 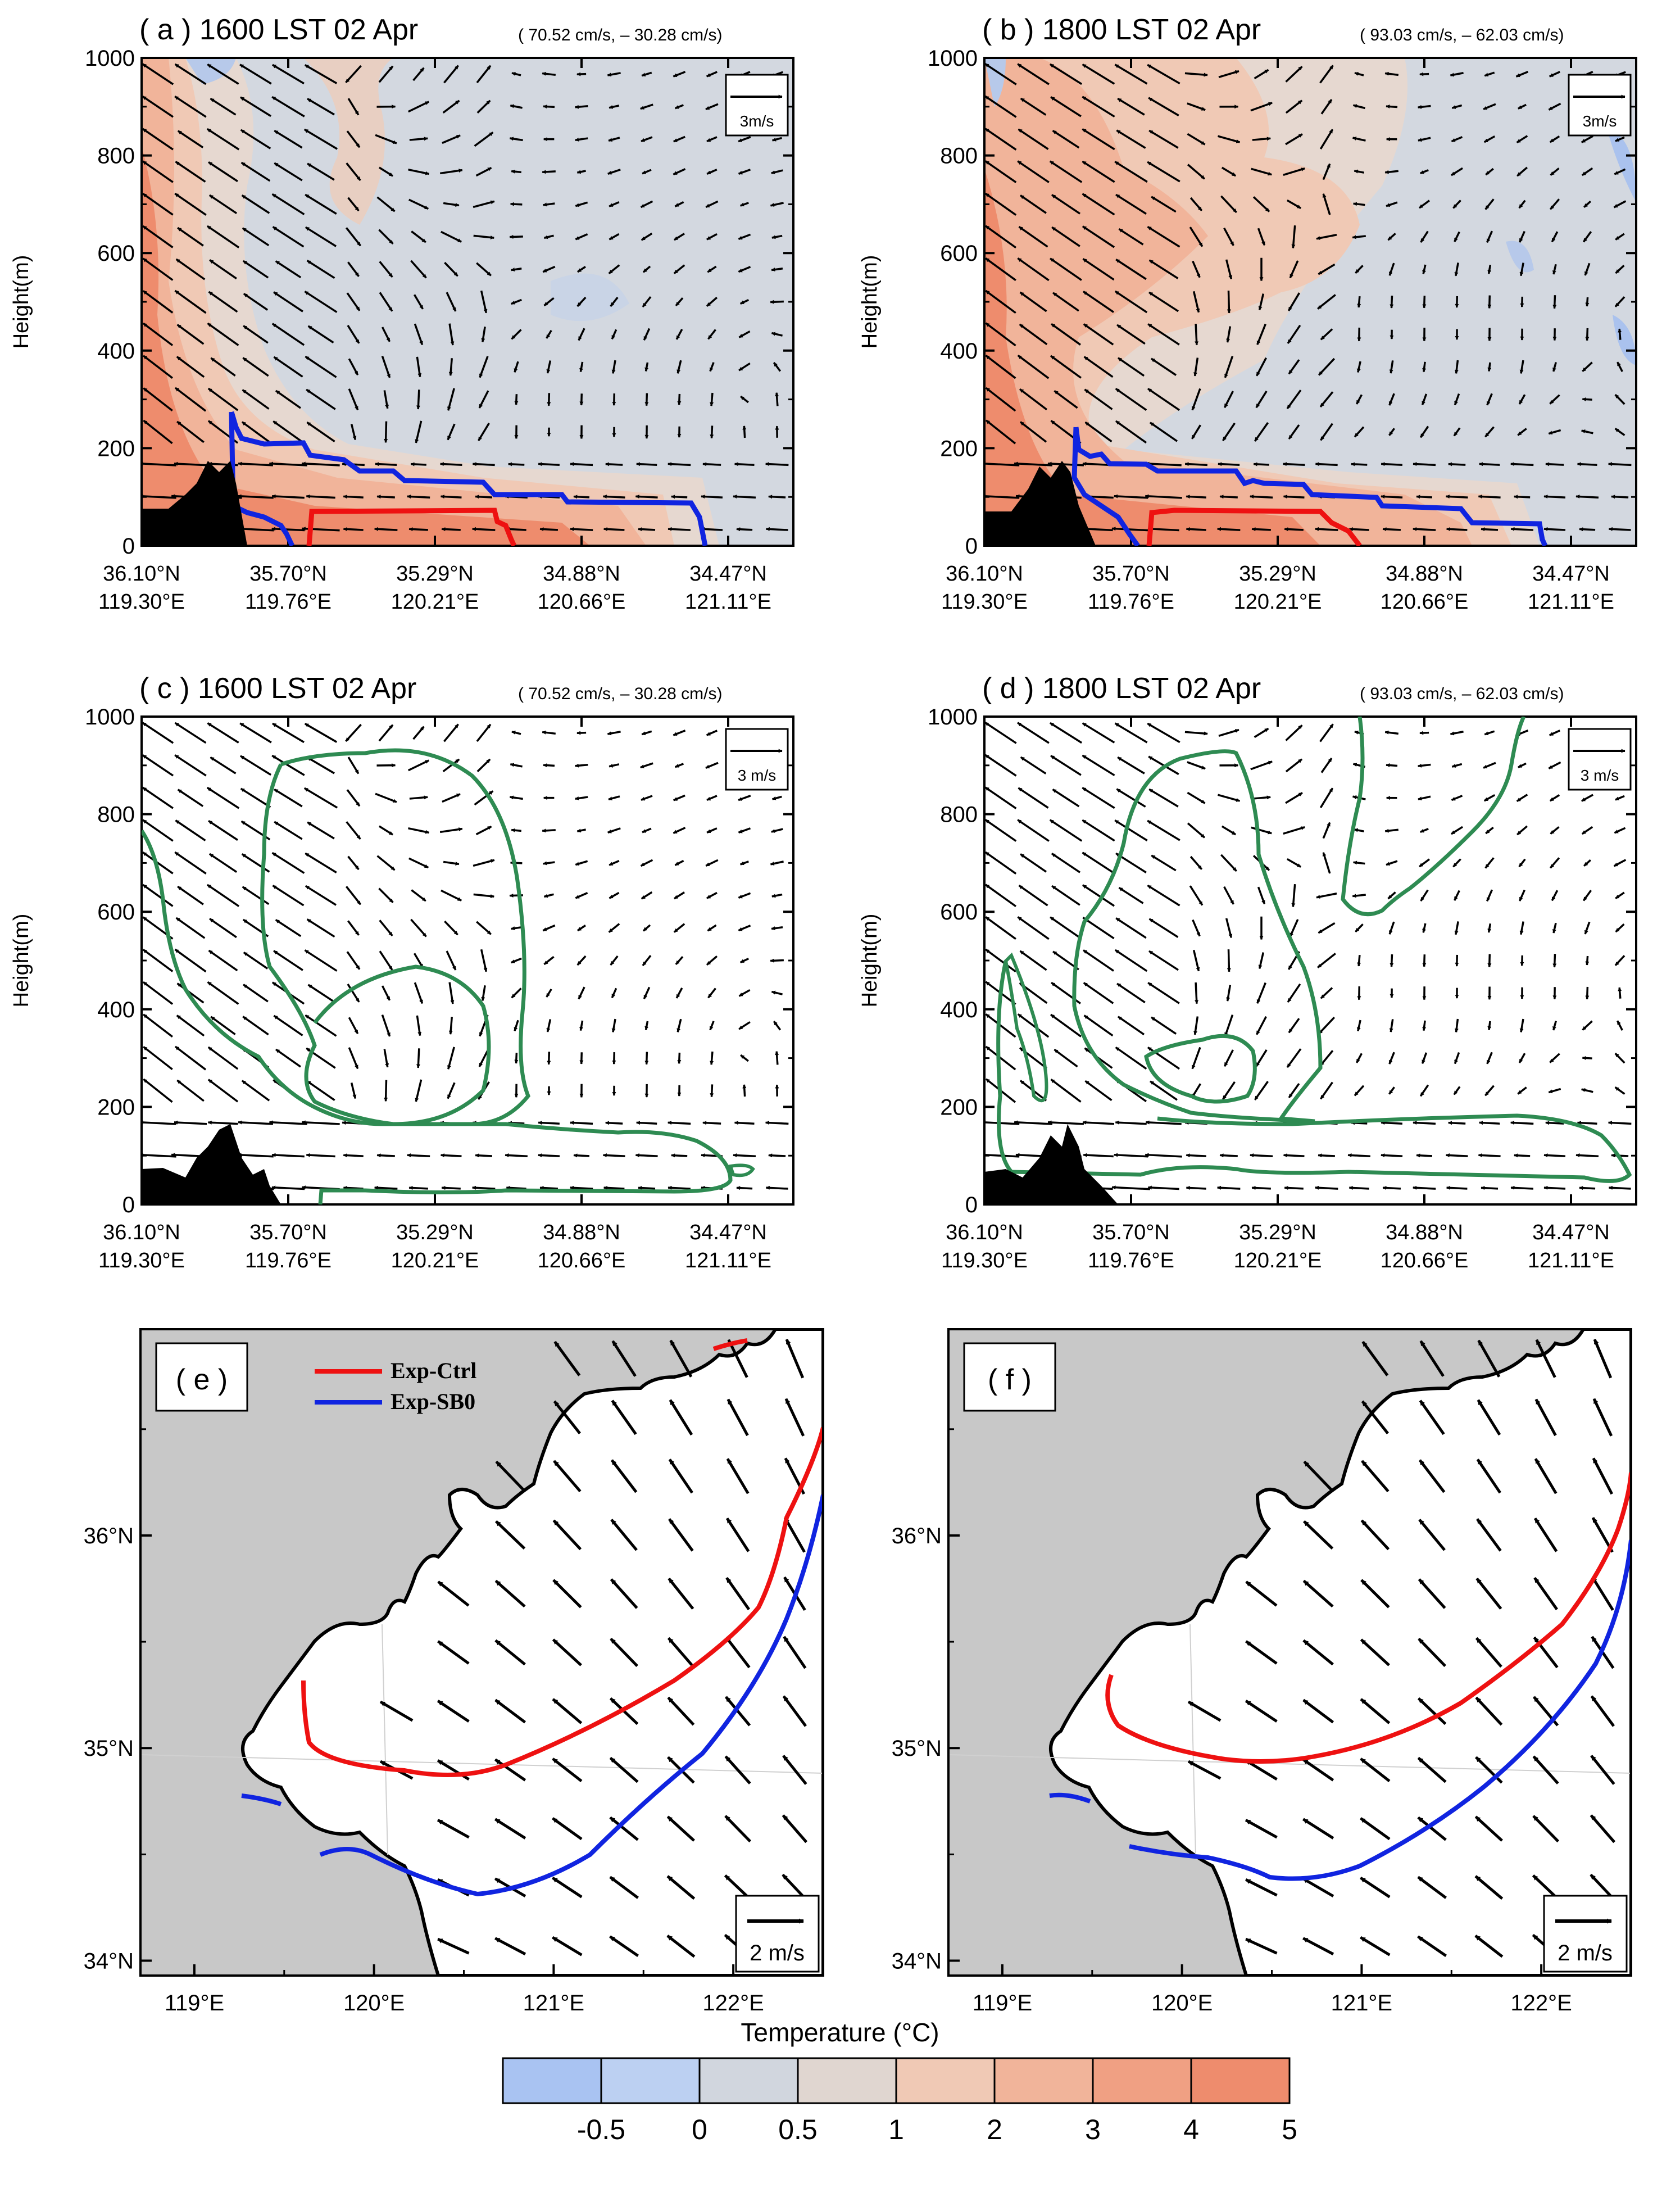 What do you see at coordinates (1600, 105) in the screenshot?
I see `panel-b-reference-vector: 3m/s` at bounding box center [1600, 105].